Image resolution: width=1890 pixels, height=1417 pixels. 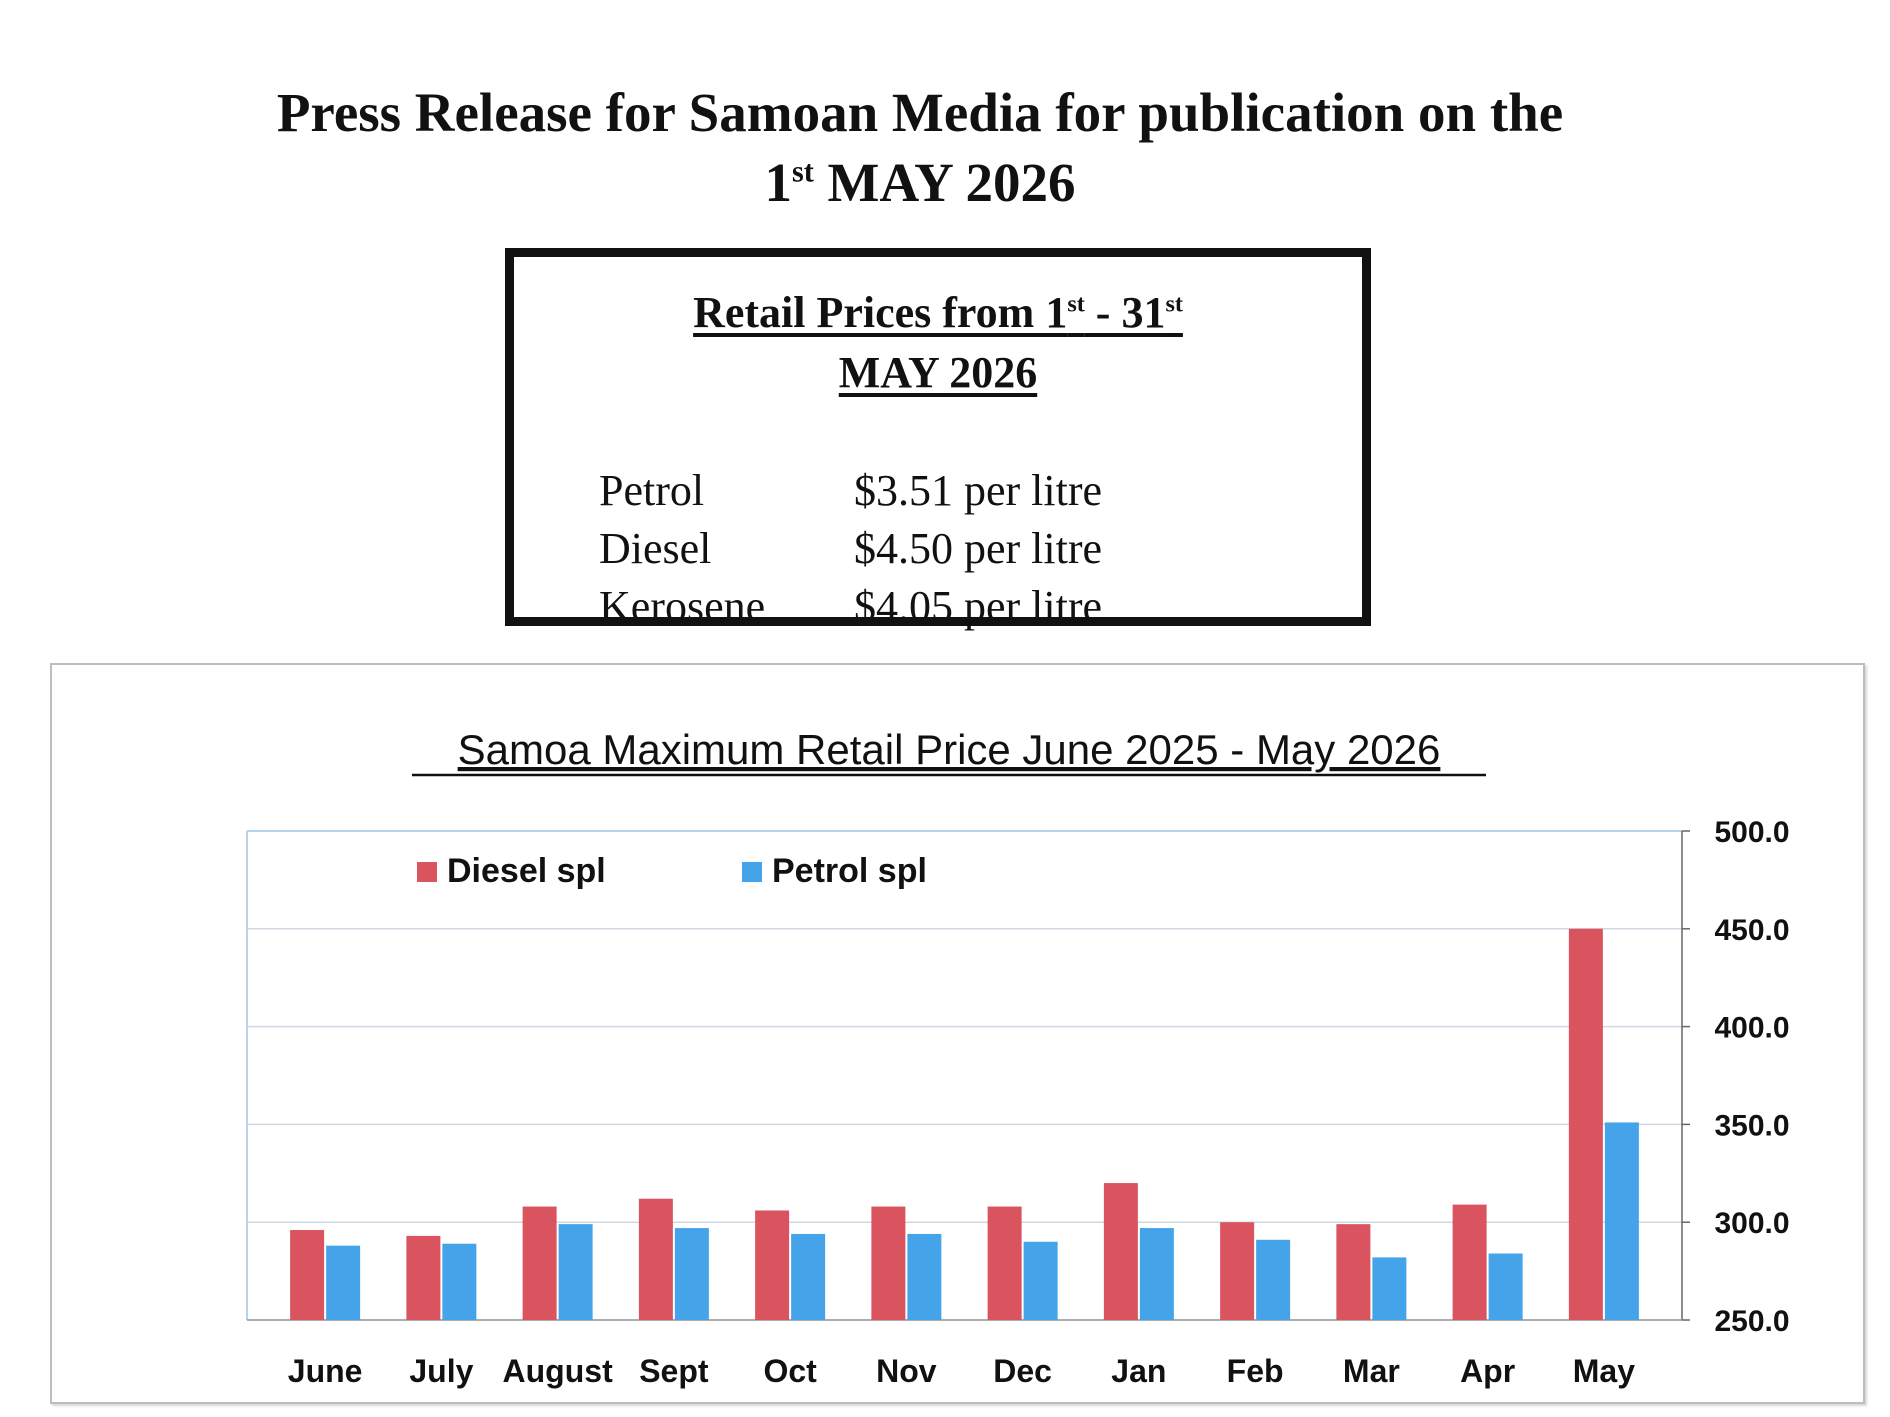 I want to click on price-box-title-mid: - 31, so click(x=1125, y=312).